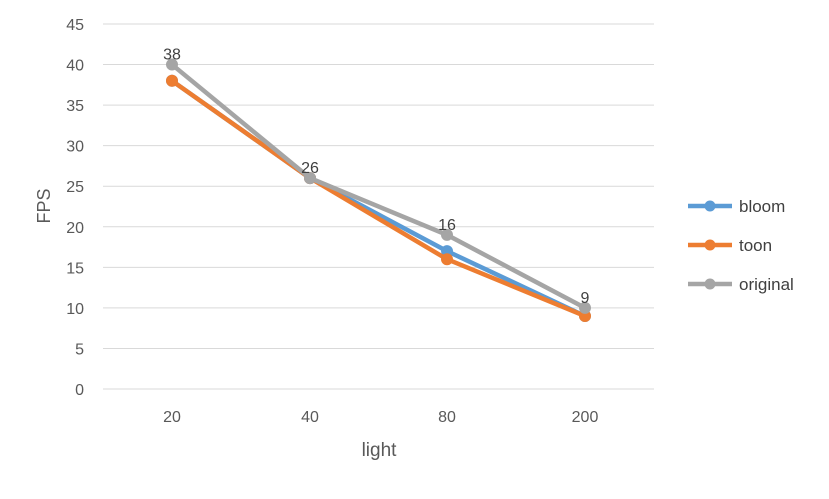 This screenshot has height=499, width=829. What do you see at coordinates (766, 284) in the screenshot?
I see `legend-label: original` at bounding box center [766, 284].